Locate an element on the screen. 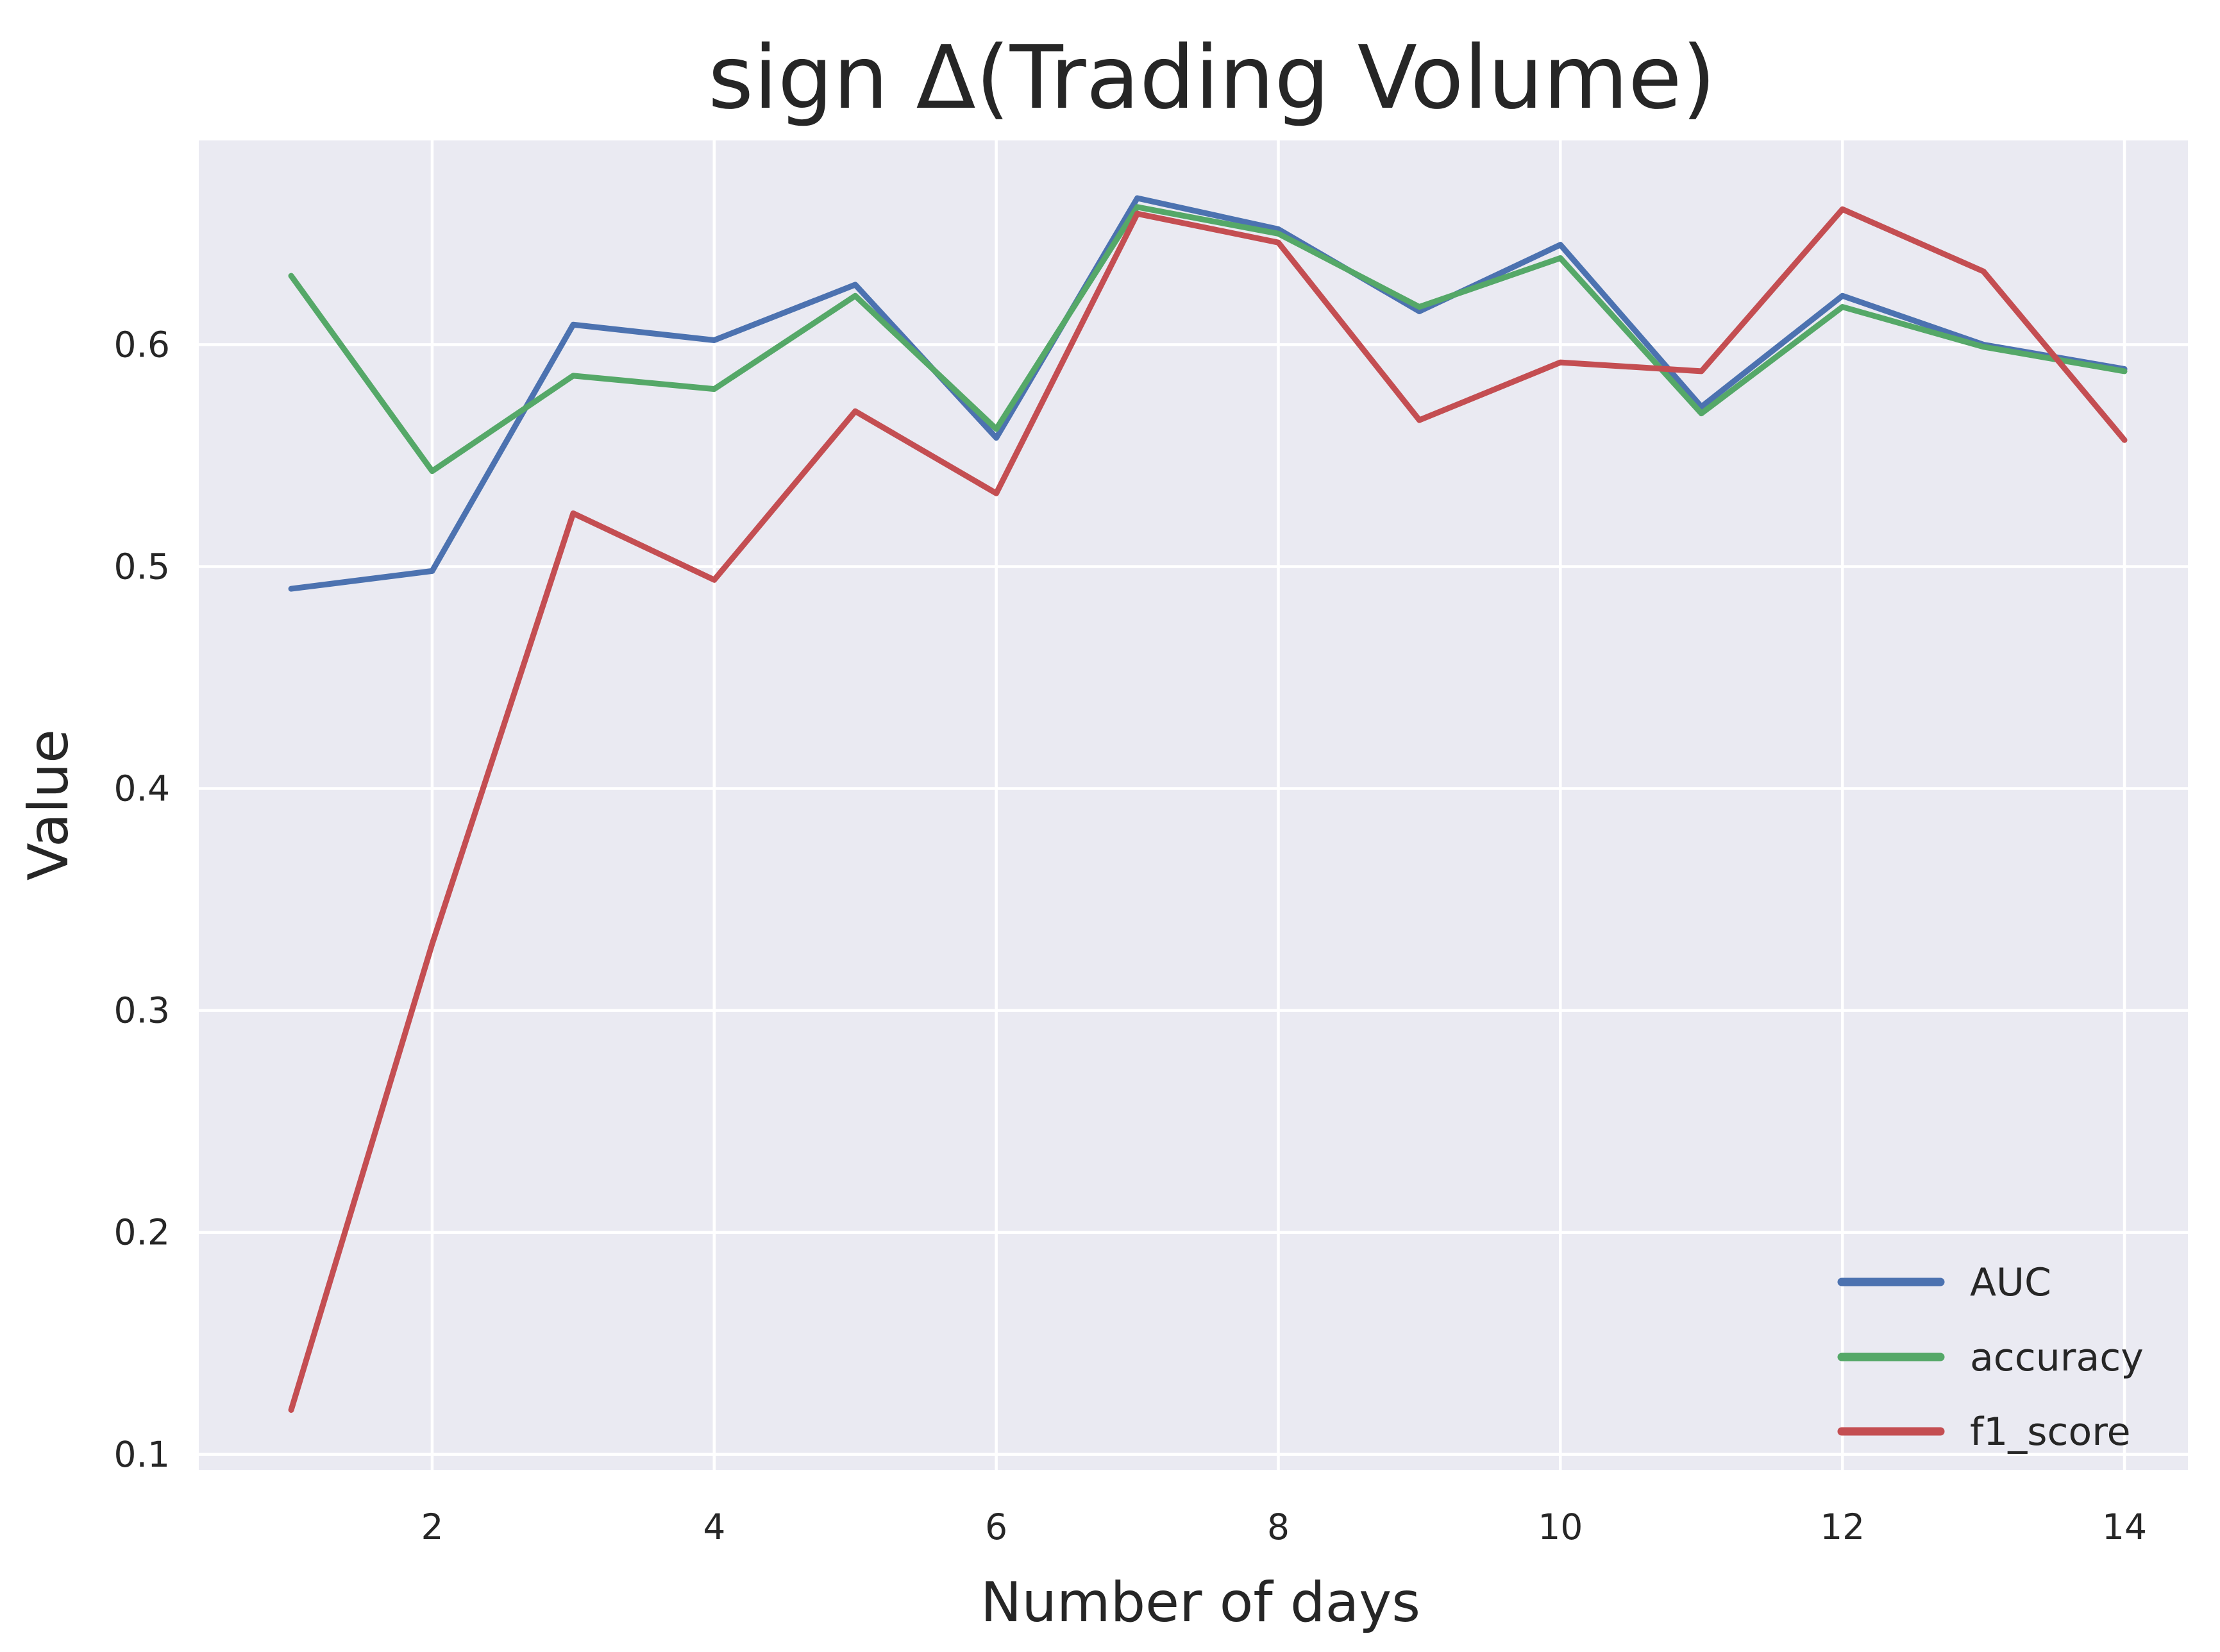 The width and height of the screenshot is (2220, 1652). legend-item: f1_score is located at coordinates (1984, 1432).